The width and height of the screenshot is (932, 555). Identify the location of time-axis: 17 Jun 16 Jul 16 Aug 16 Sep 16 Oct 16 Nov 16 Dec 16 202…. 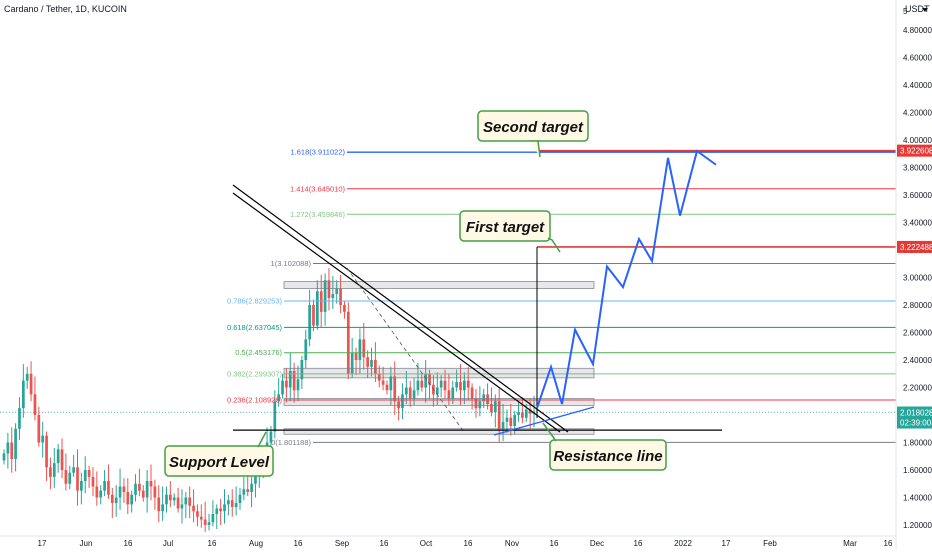
(465, 543).